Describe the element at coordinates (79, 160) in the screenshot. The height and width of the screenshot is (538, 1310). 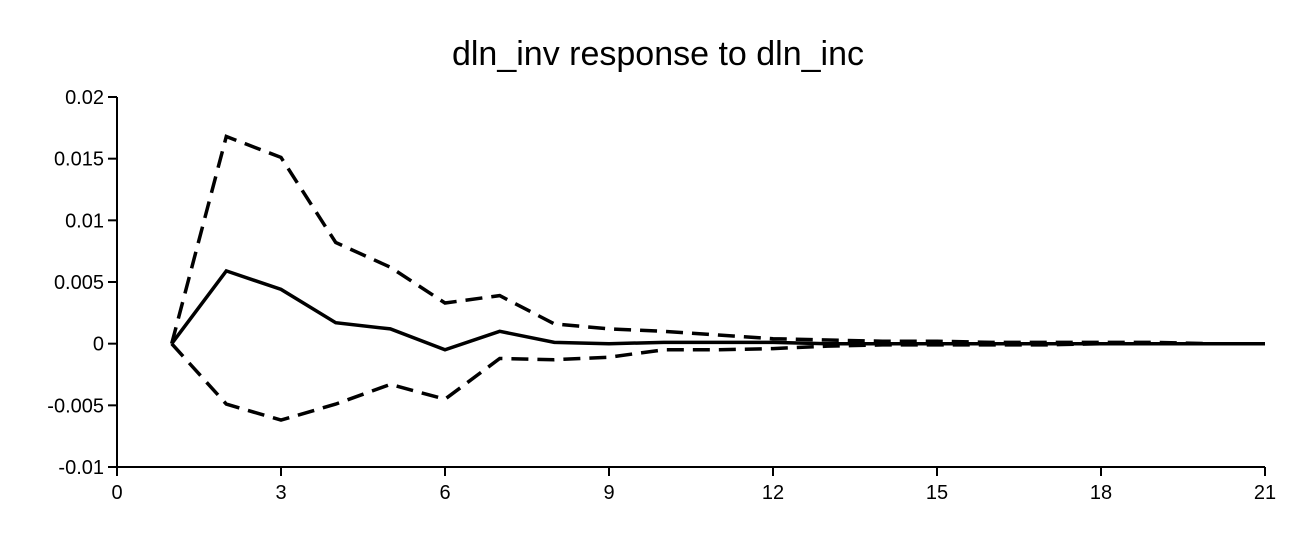
I see `y-tick-label: 0.015` at that location.